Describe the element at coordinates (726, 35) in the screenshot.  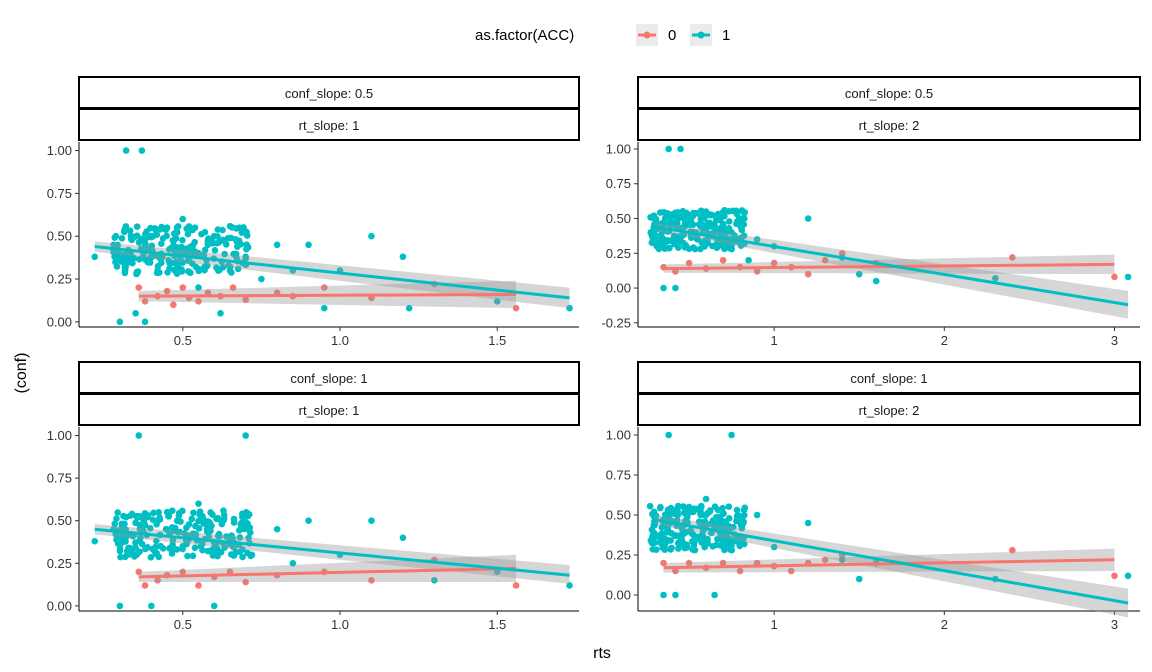
I see `legend-label-1: 1` at that location.